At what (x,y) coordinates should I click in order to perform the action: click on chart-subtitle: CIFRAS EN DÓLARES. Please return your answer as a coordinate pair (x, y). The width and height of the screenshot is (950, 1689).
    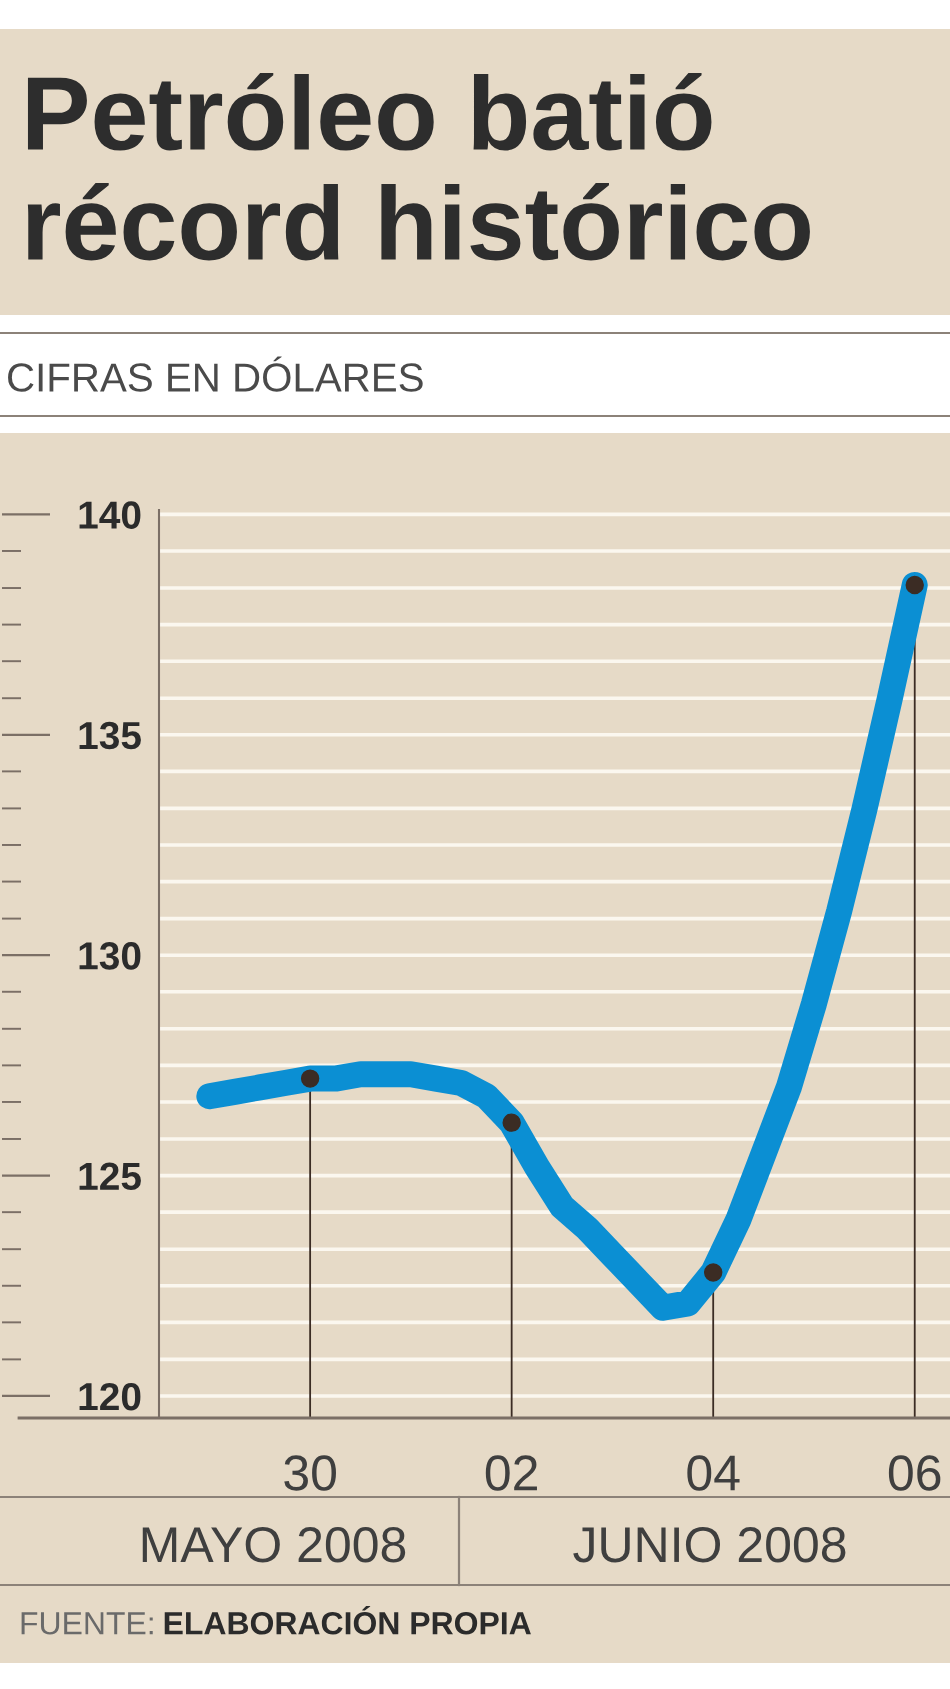
    Looking at the image, I should click on (215, 374).